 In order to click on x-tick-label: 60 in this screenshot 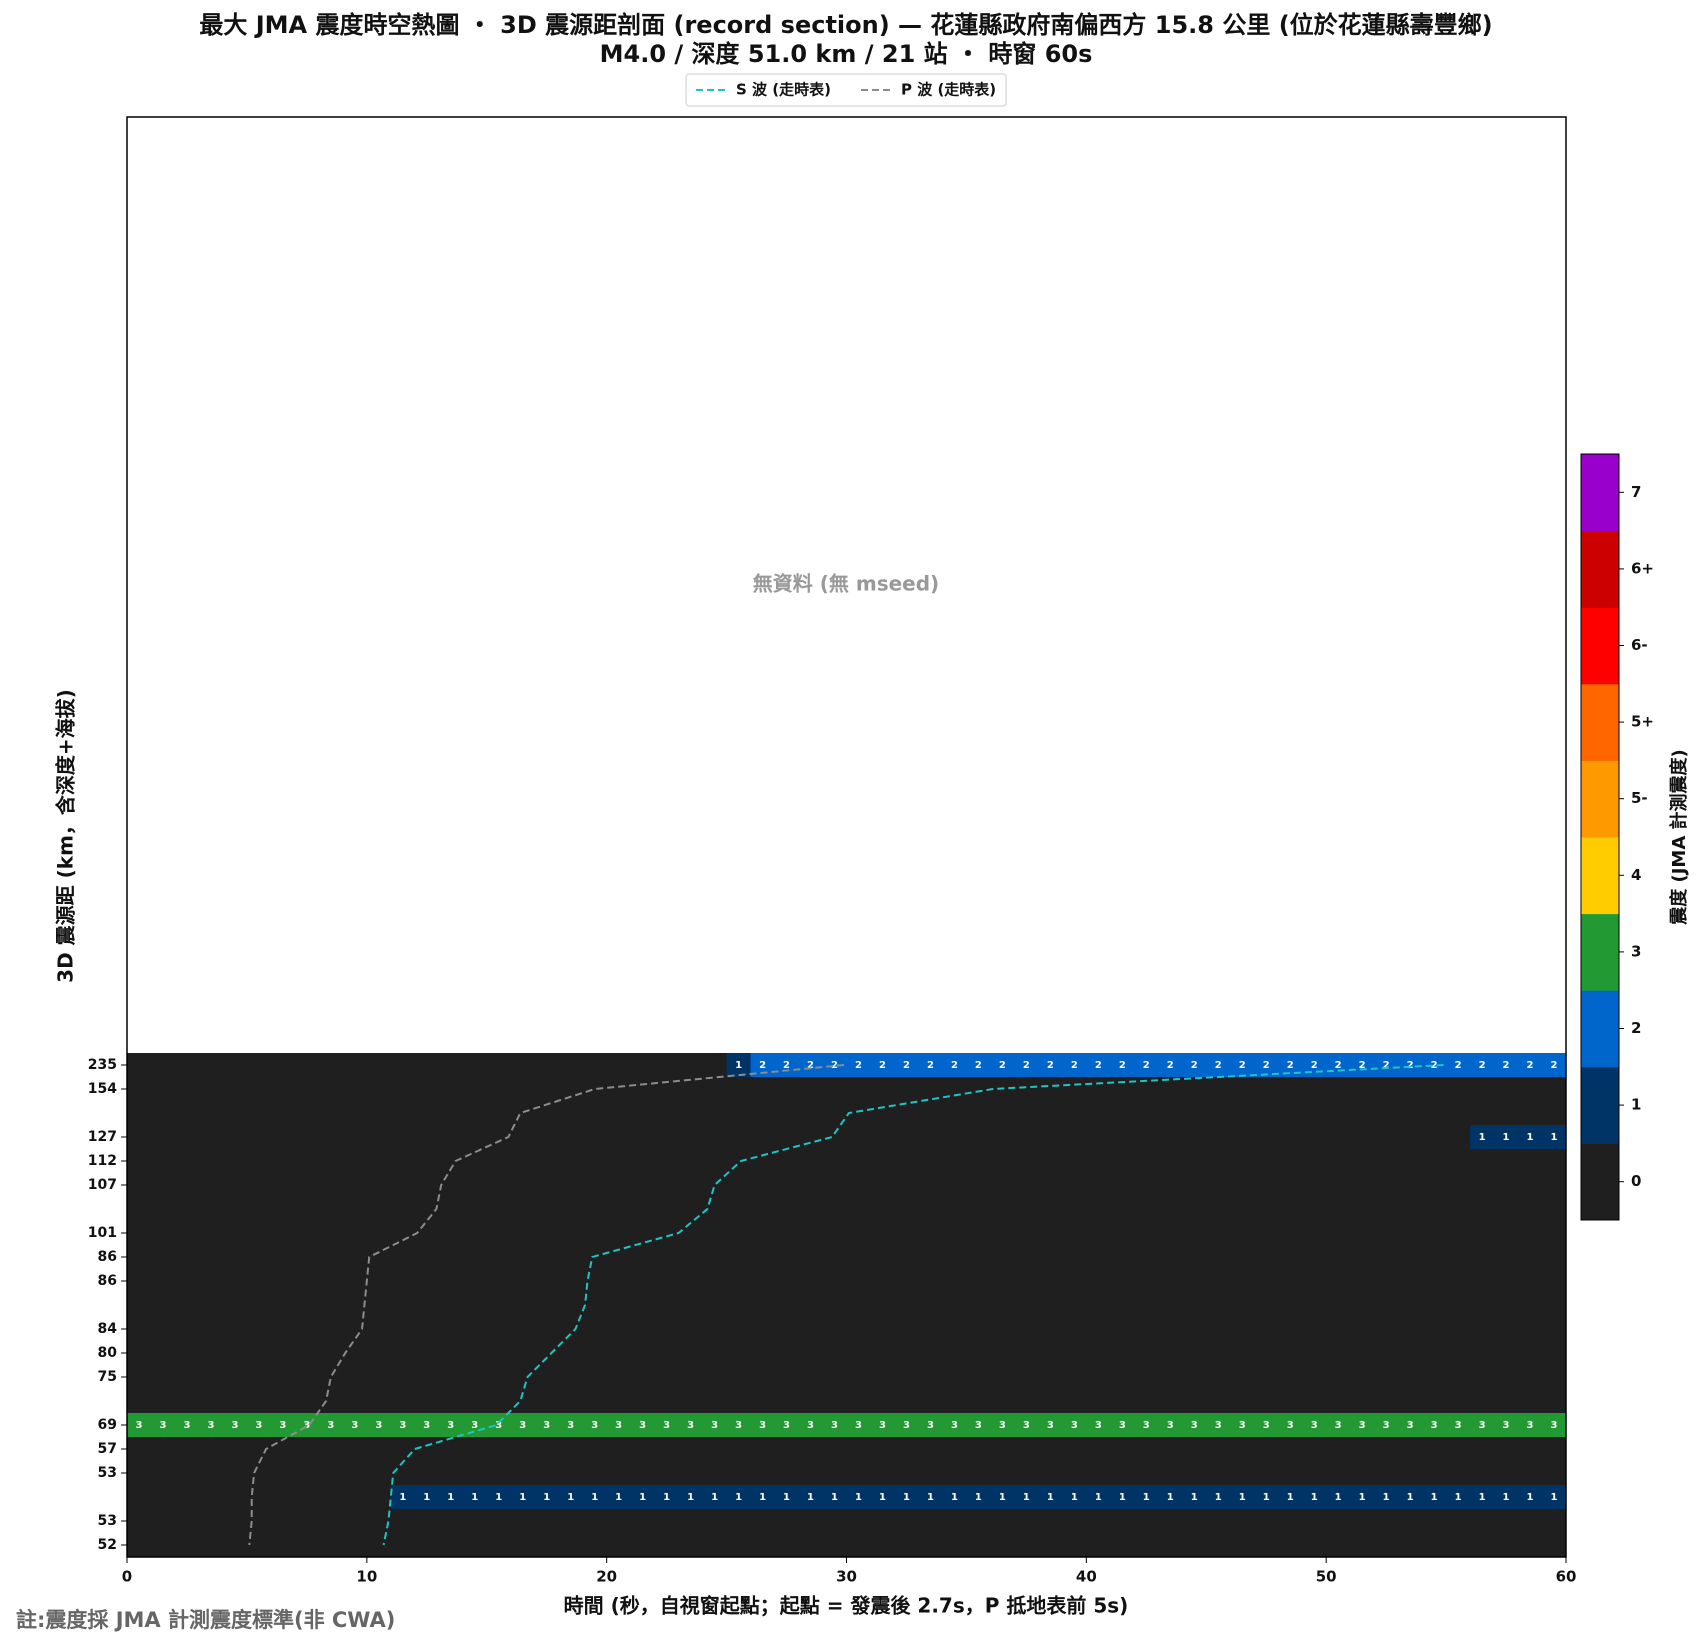, I will do `click(1566, 1577)`.